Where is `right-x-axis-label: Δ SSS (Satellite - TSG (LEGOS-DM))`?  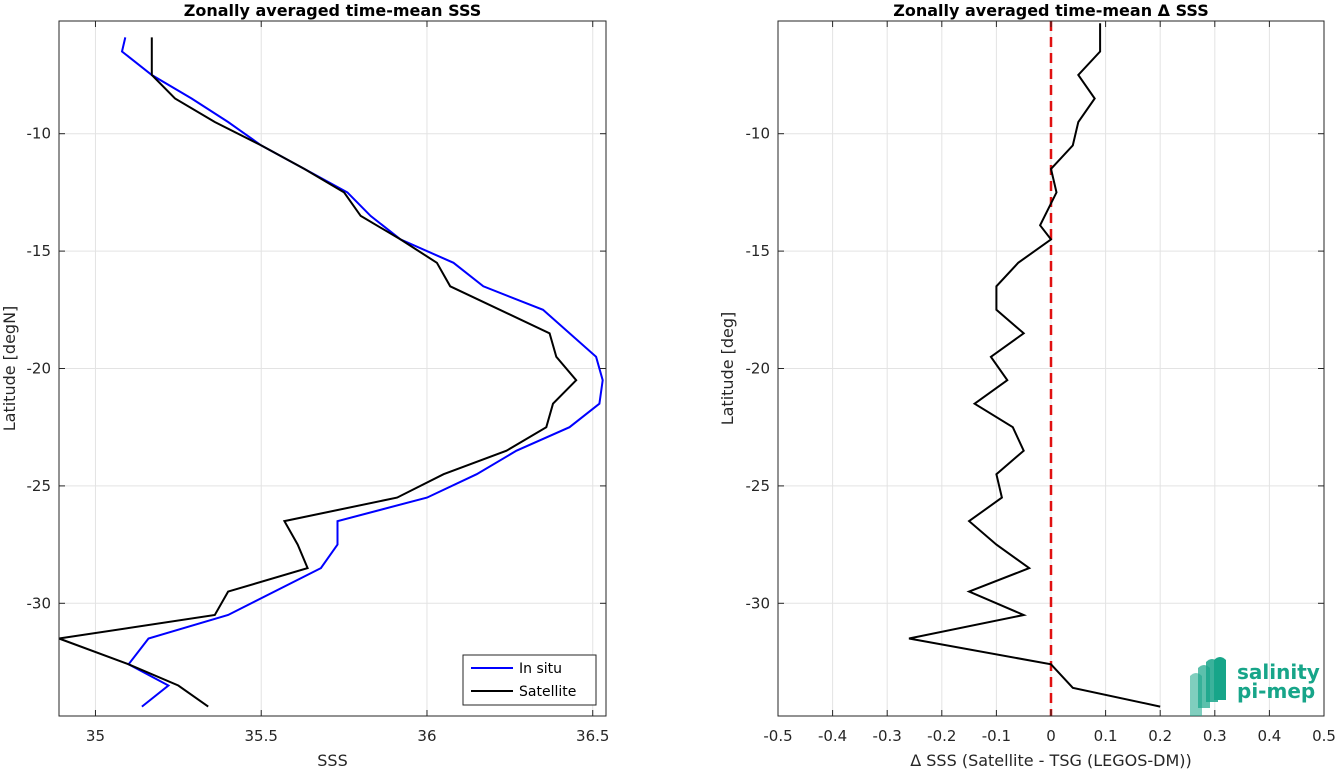
right-x-axis-label: Δ SSS (Satellite - TSG (LEGOS-DM)) is located at coordinates (1051, 760).